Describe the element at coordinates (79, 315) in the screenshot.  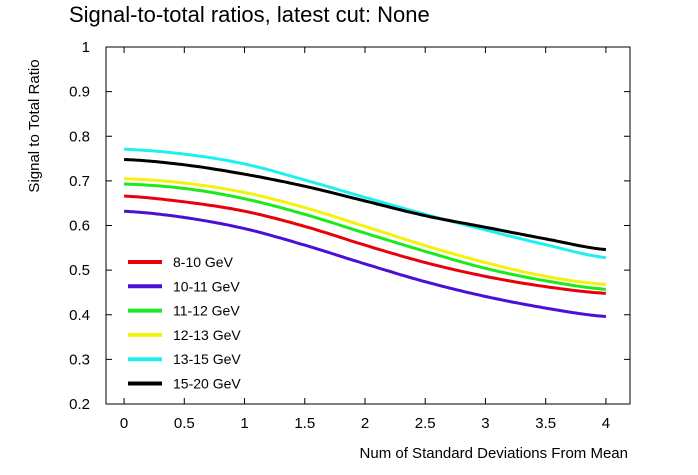
I see `y-tick-label: 0.4` at that location.